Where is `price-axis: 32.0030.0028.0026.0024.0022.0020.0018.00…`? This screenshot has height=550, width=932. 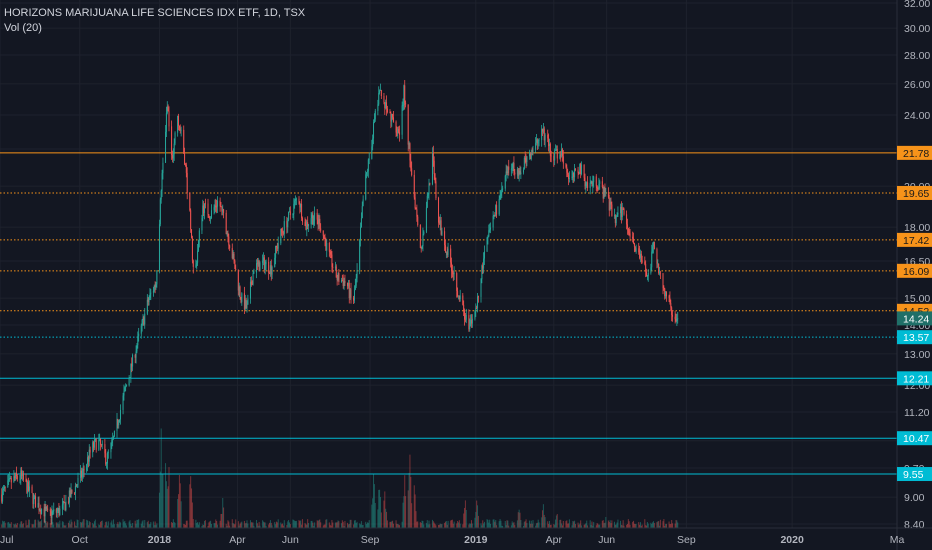
price-axis: 32.0030.0028.0026.0024.0022.0020.0018.00… is located at coordinates (914, 275).